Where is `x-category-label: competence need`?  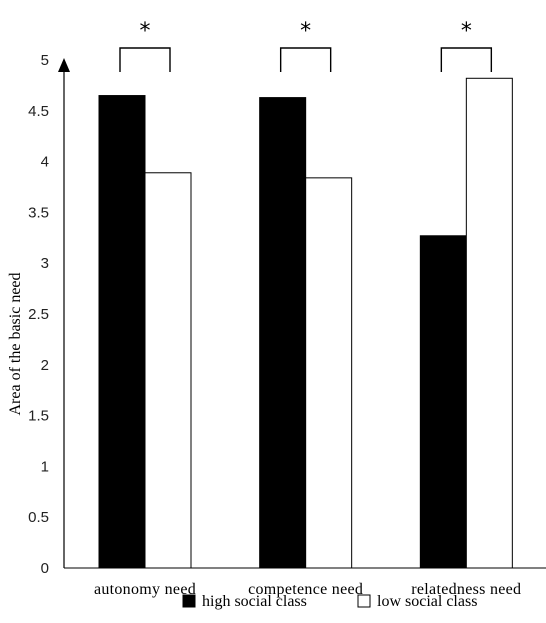
x-category-label: competence need is located at coordinates (305, 589).